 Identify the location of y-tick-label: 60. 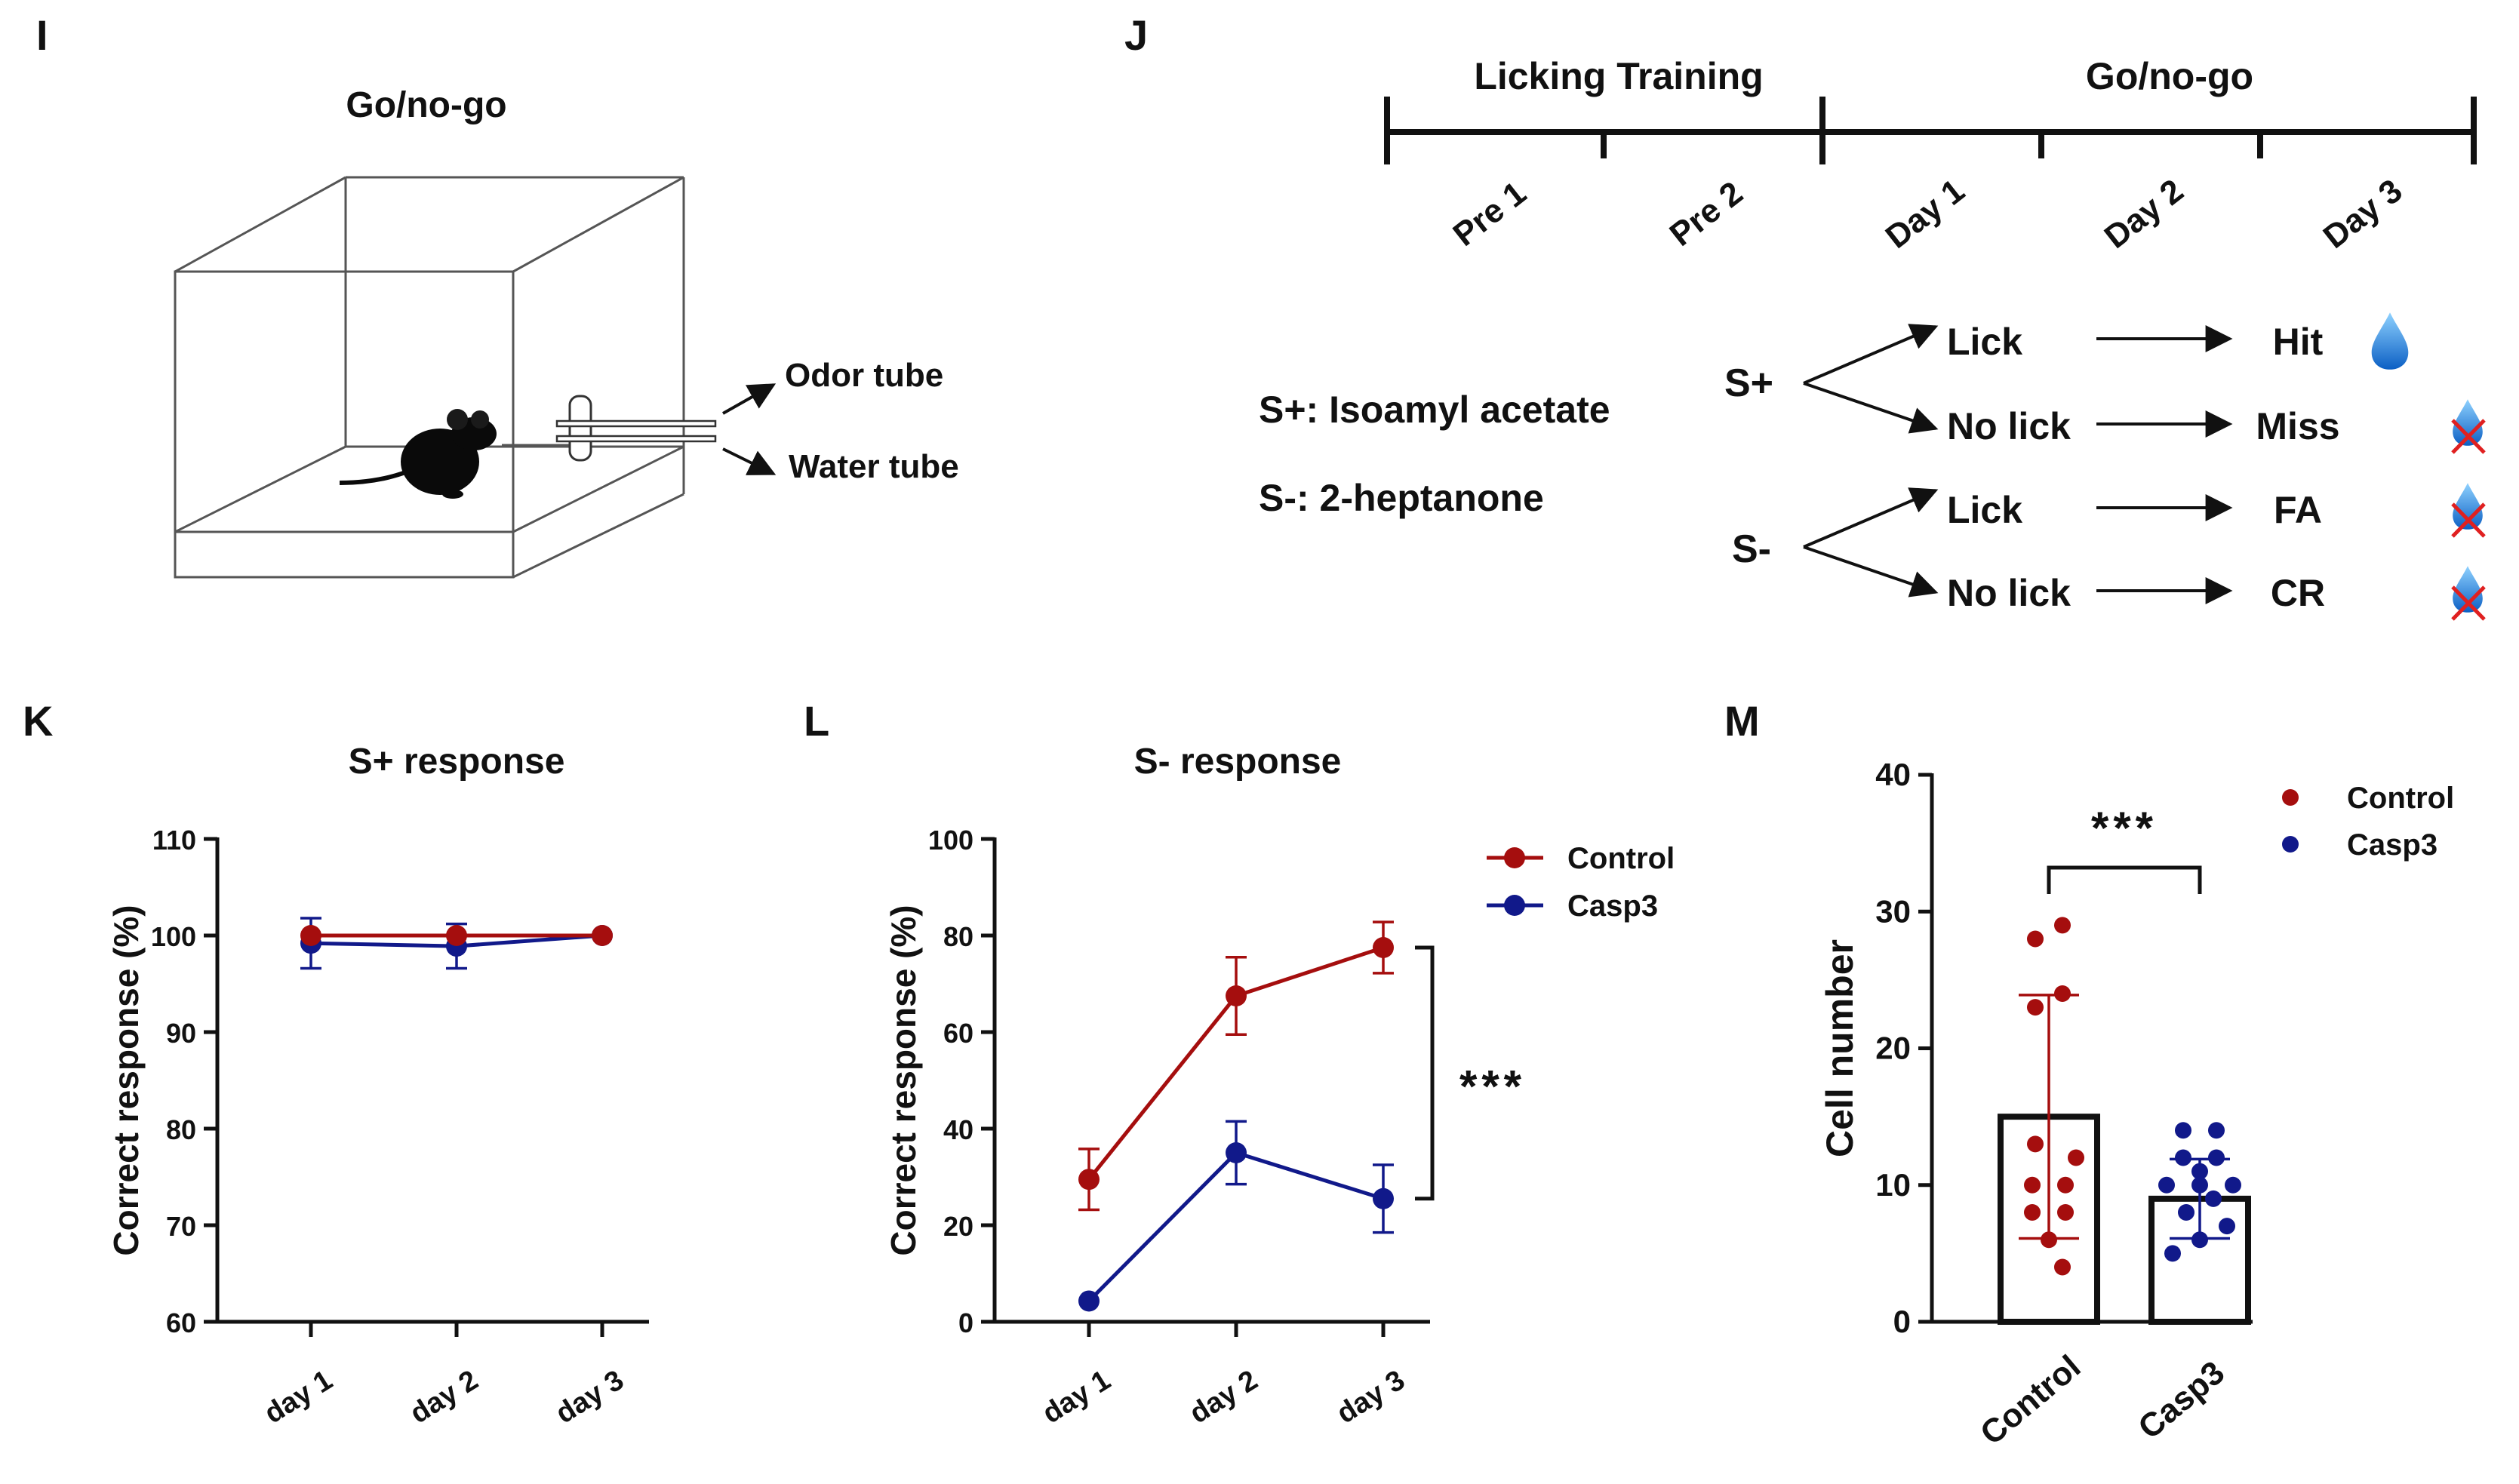
(958, 1033).